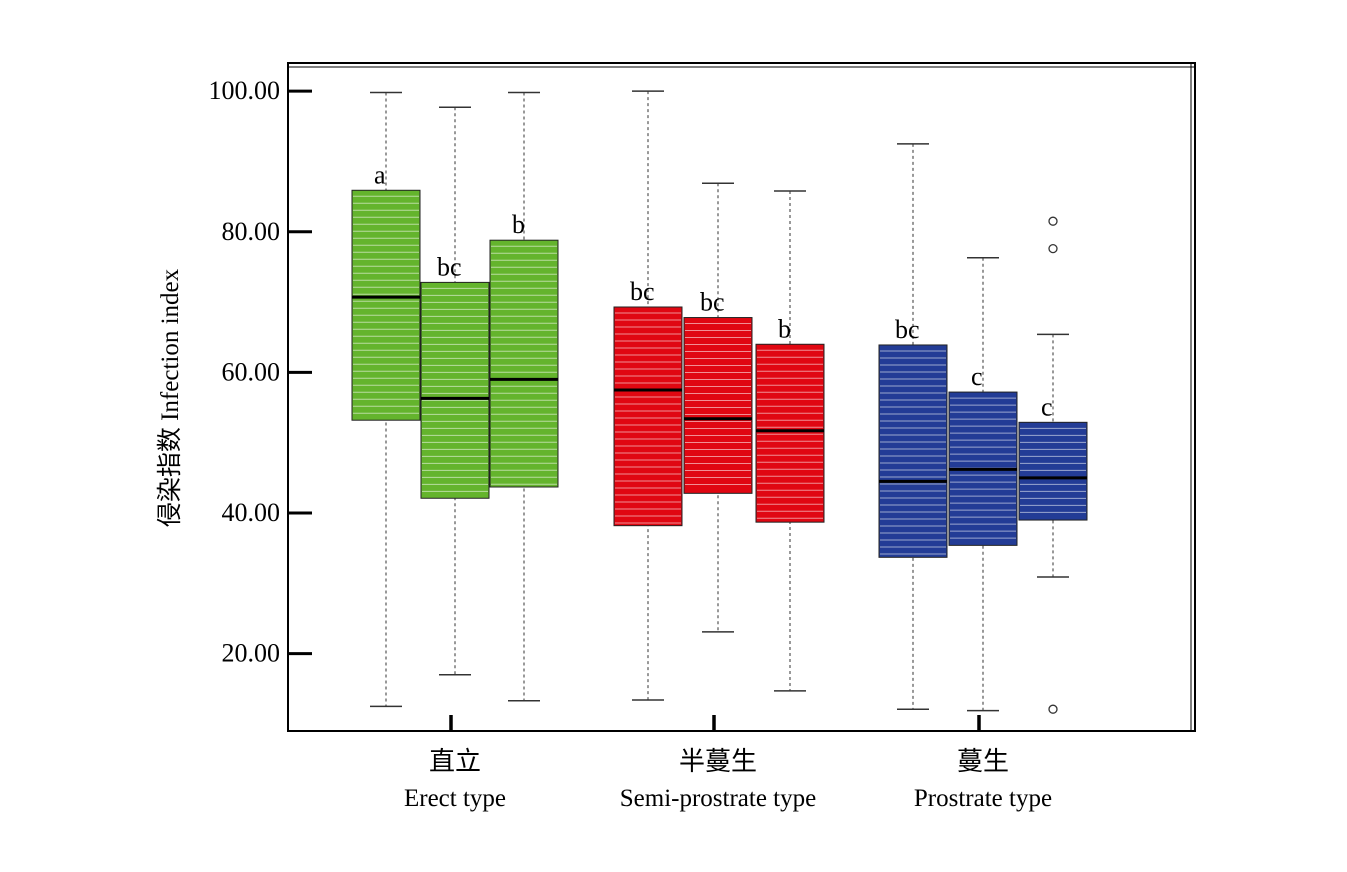 Image resolution: width=1347 pixels, height=872 pixels. I want to click on x-group-label-en: Erect type, so click(455, 798).